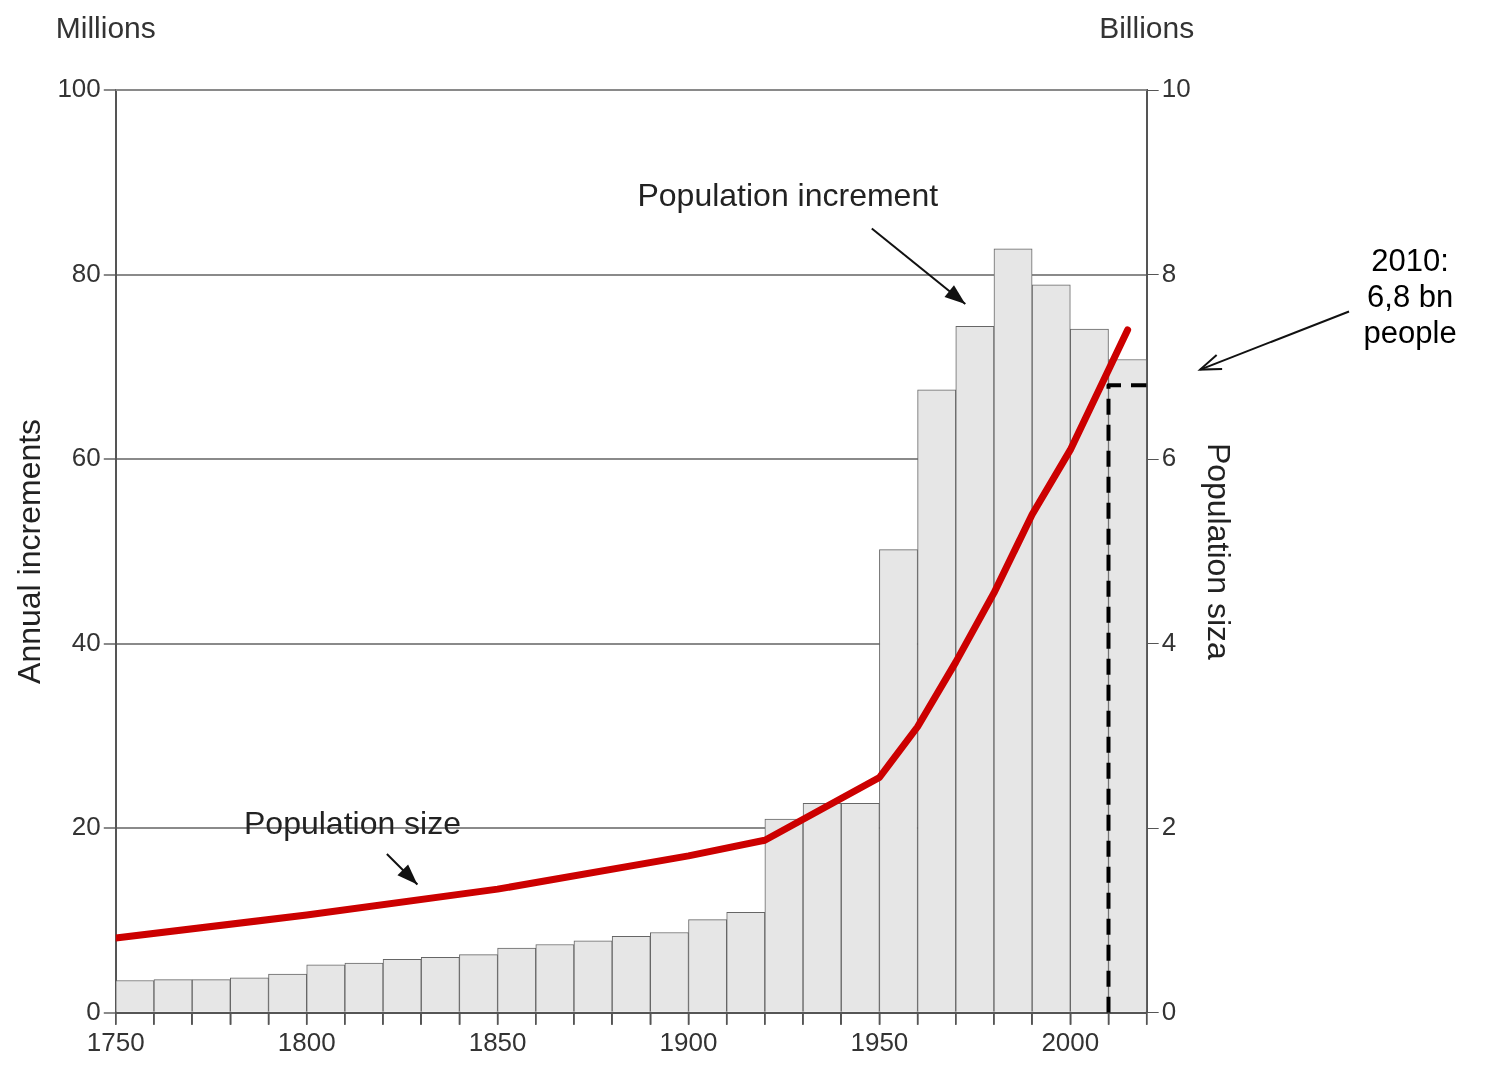 The image size is (1490, 1070). What do you see at coordinates (86, 641) in the screenshot?
I see `y-tick-label: 40` at bounding box center [86, 641].